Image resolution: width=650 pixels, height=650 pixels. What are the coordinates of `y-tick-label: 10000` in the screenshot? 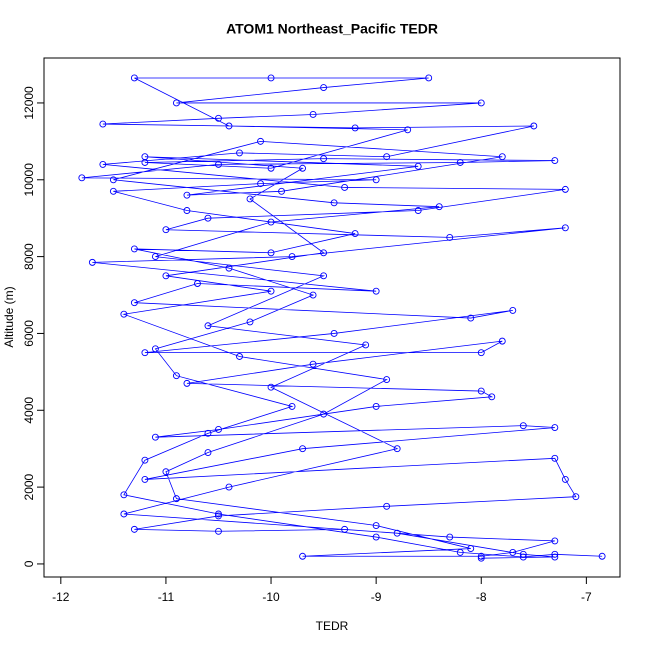 It's located at (29, 180).